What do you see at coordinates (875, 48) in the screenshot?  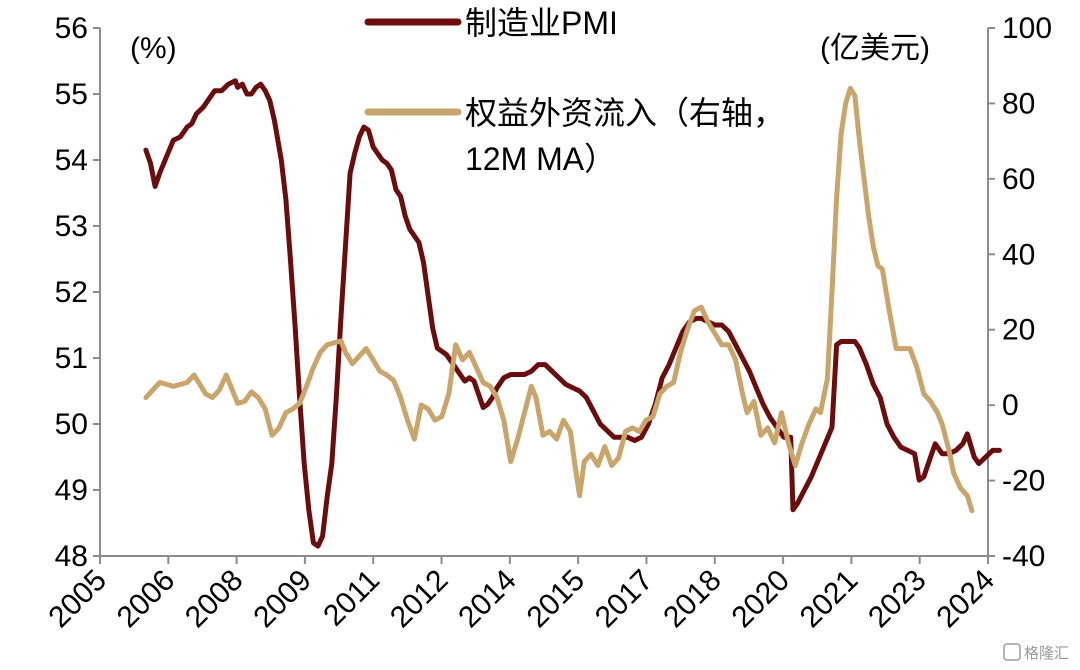 I see `right-axis-unit: (亿美元)` at bounding box center [875, 48].